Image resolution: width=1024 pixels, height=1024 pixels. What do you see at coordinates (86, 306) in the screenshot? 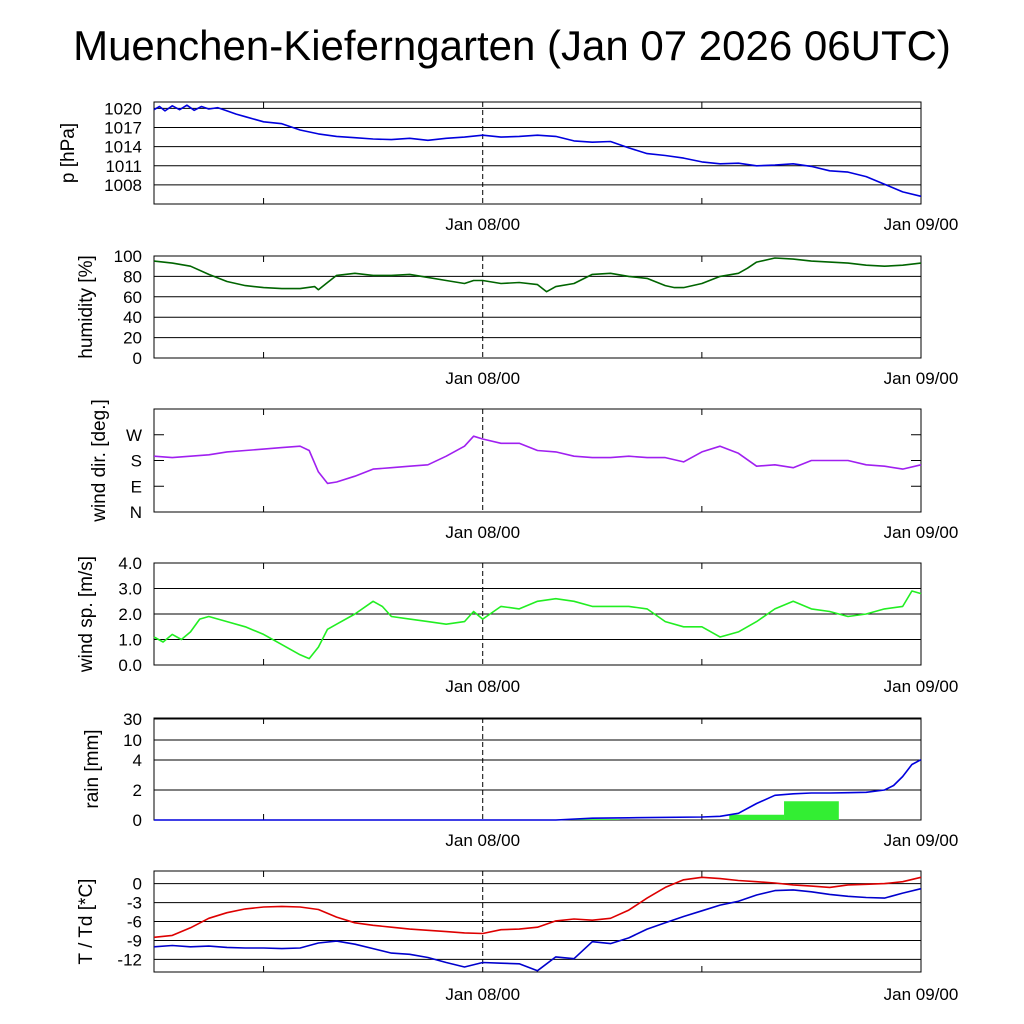
I see `y-axis-label: humidity [%]` at bounding box center [86, 306].